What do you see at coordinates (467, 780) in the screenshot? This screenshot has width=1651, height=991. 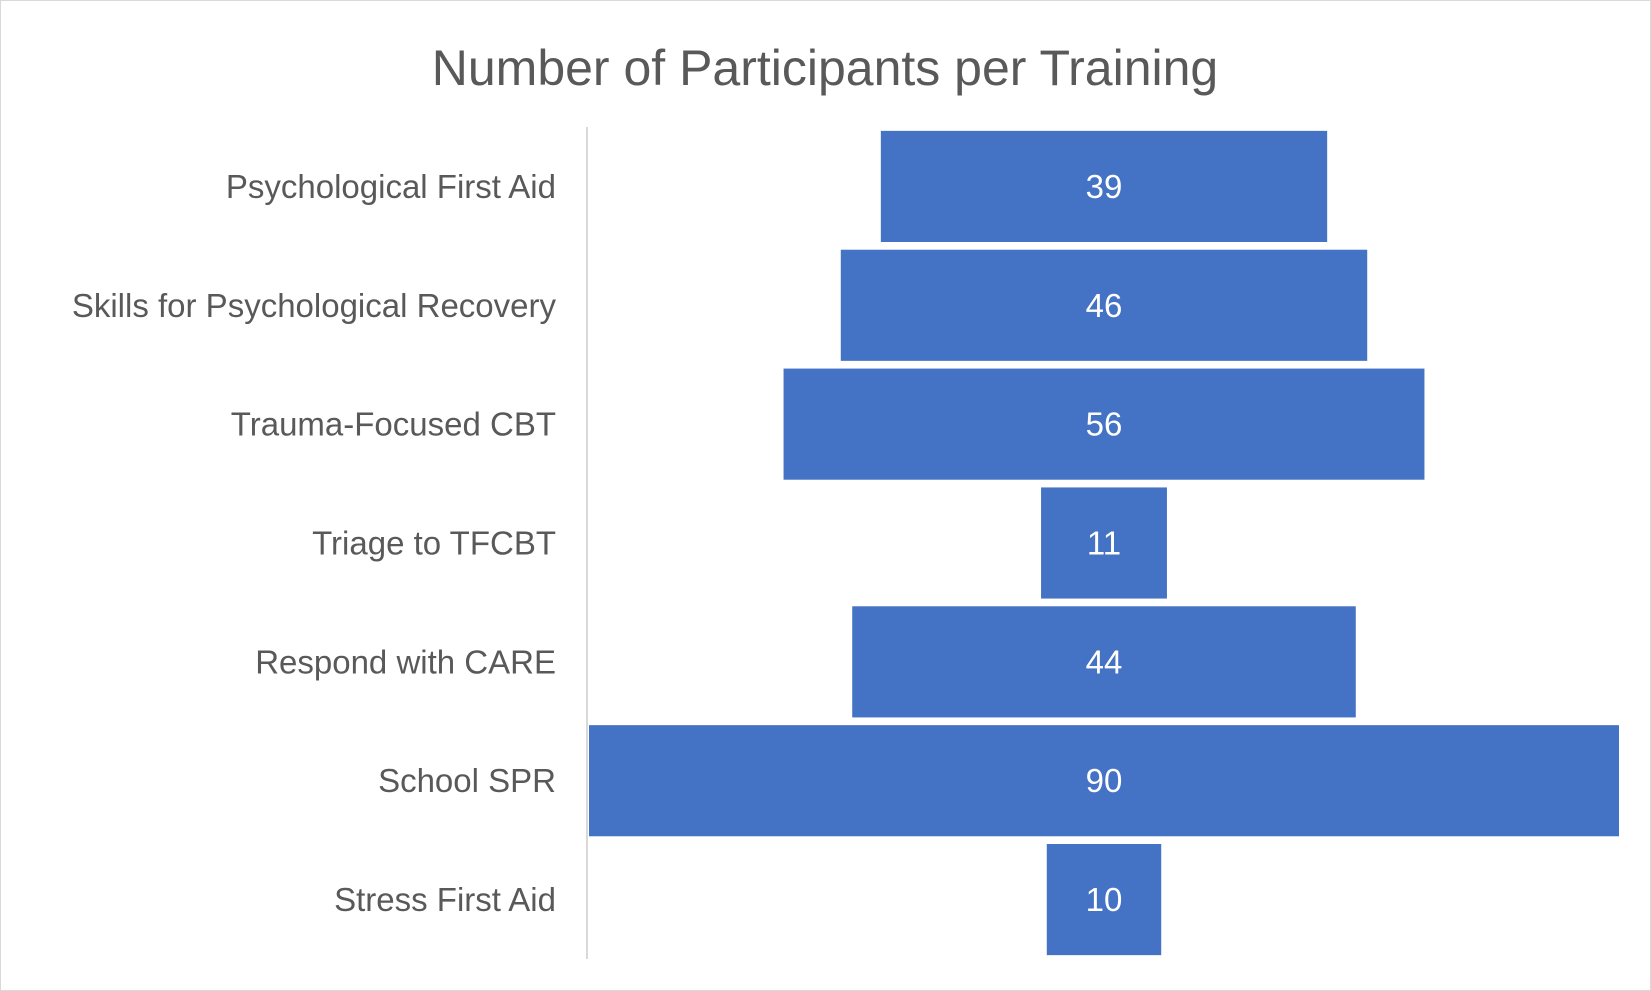 I see `category-label: School SPR` at bounding box center [467, 780].